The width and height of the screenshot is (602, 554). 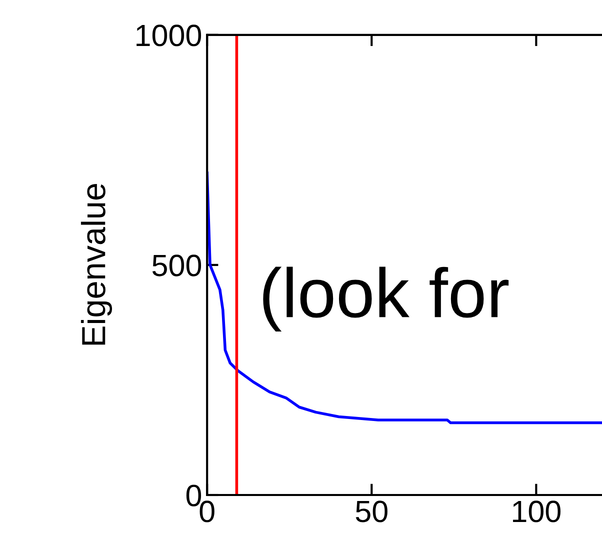 I want to click on x-tick-label: 50, so click(x=372, y=511).